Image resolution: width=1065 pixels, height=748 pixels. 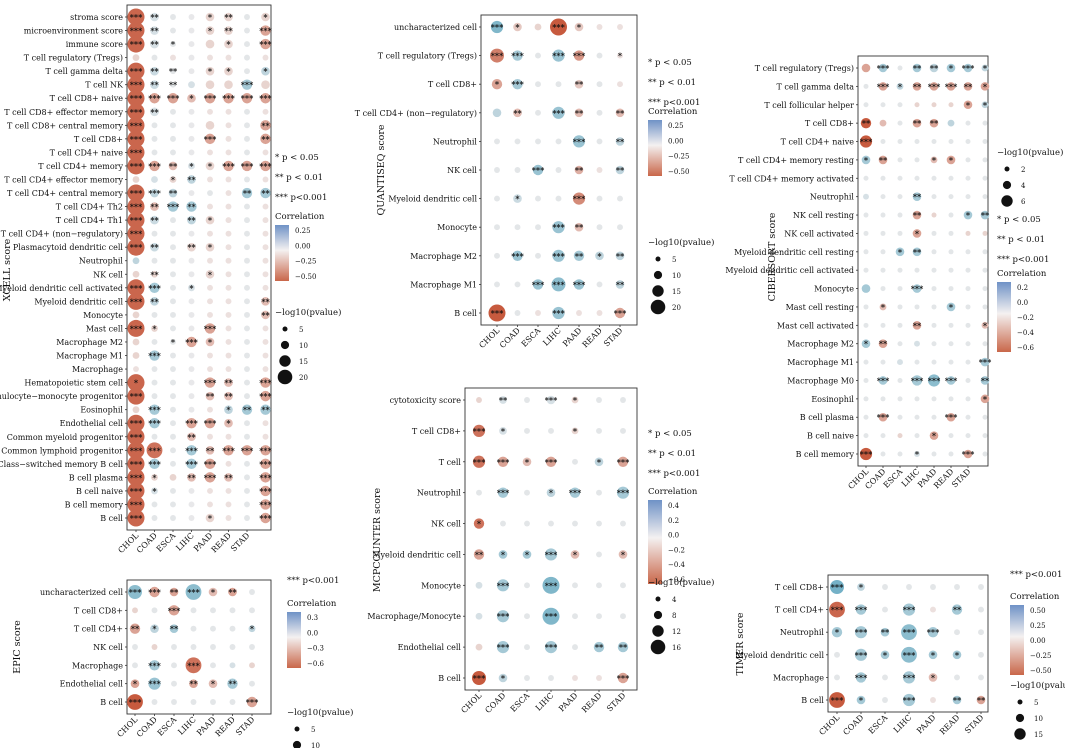 What do you see at coordinates (89, 342) in the screenshot?
I see `row-label: Macrophage M2` at bounding box center [89, 342].